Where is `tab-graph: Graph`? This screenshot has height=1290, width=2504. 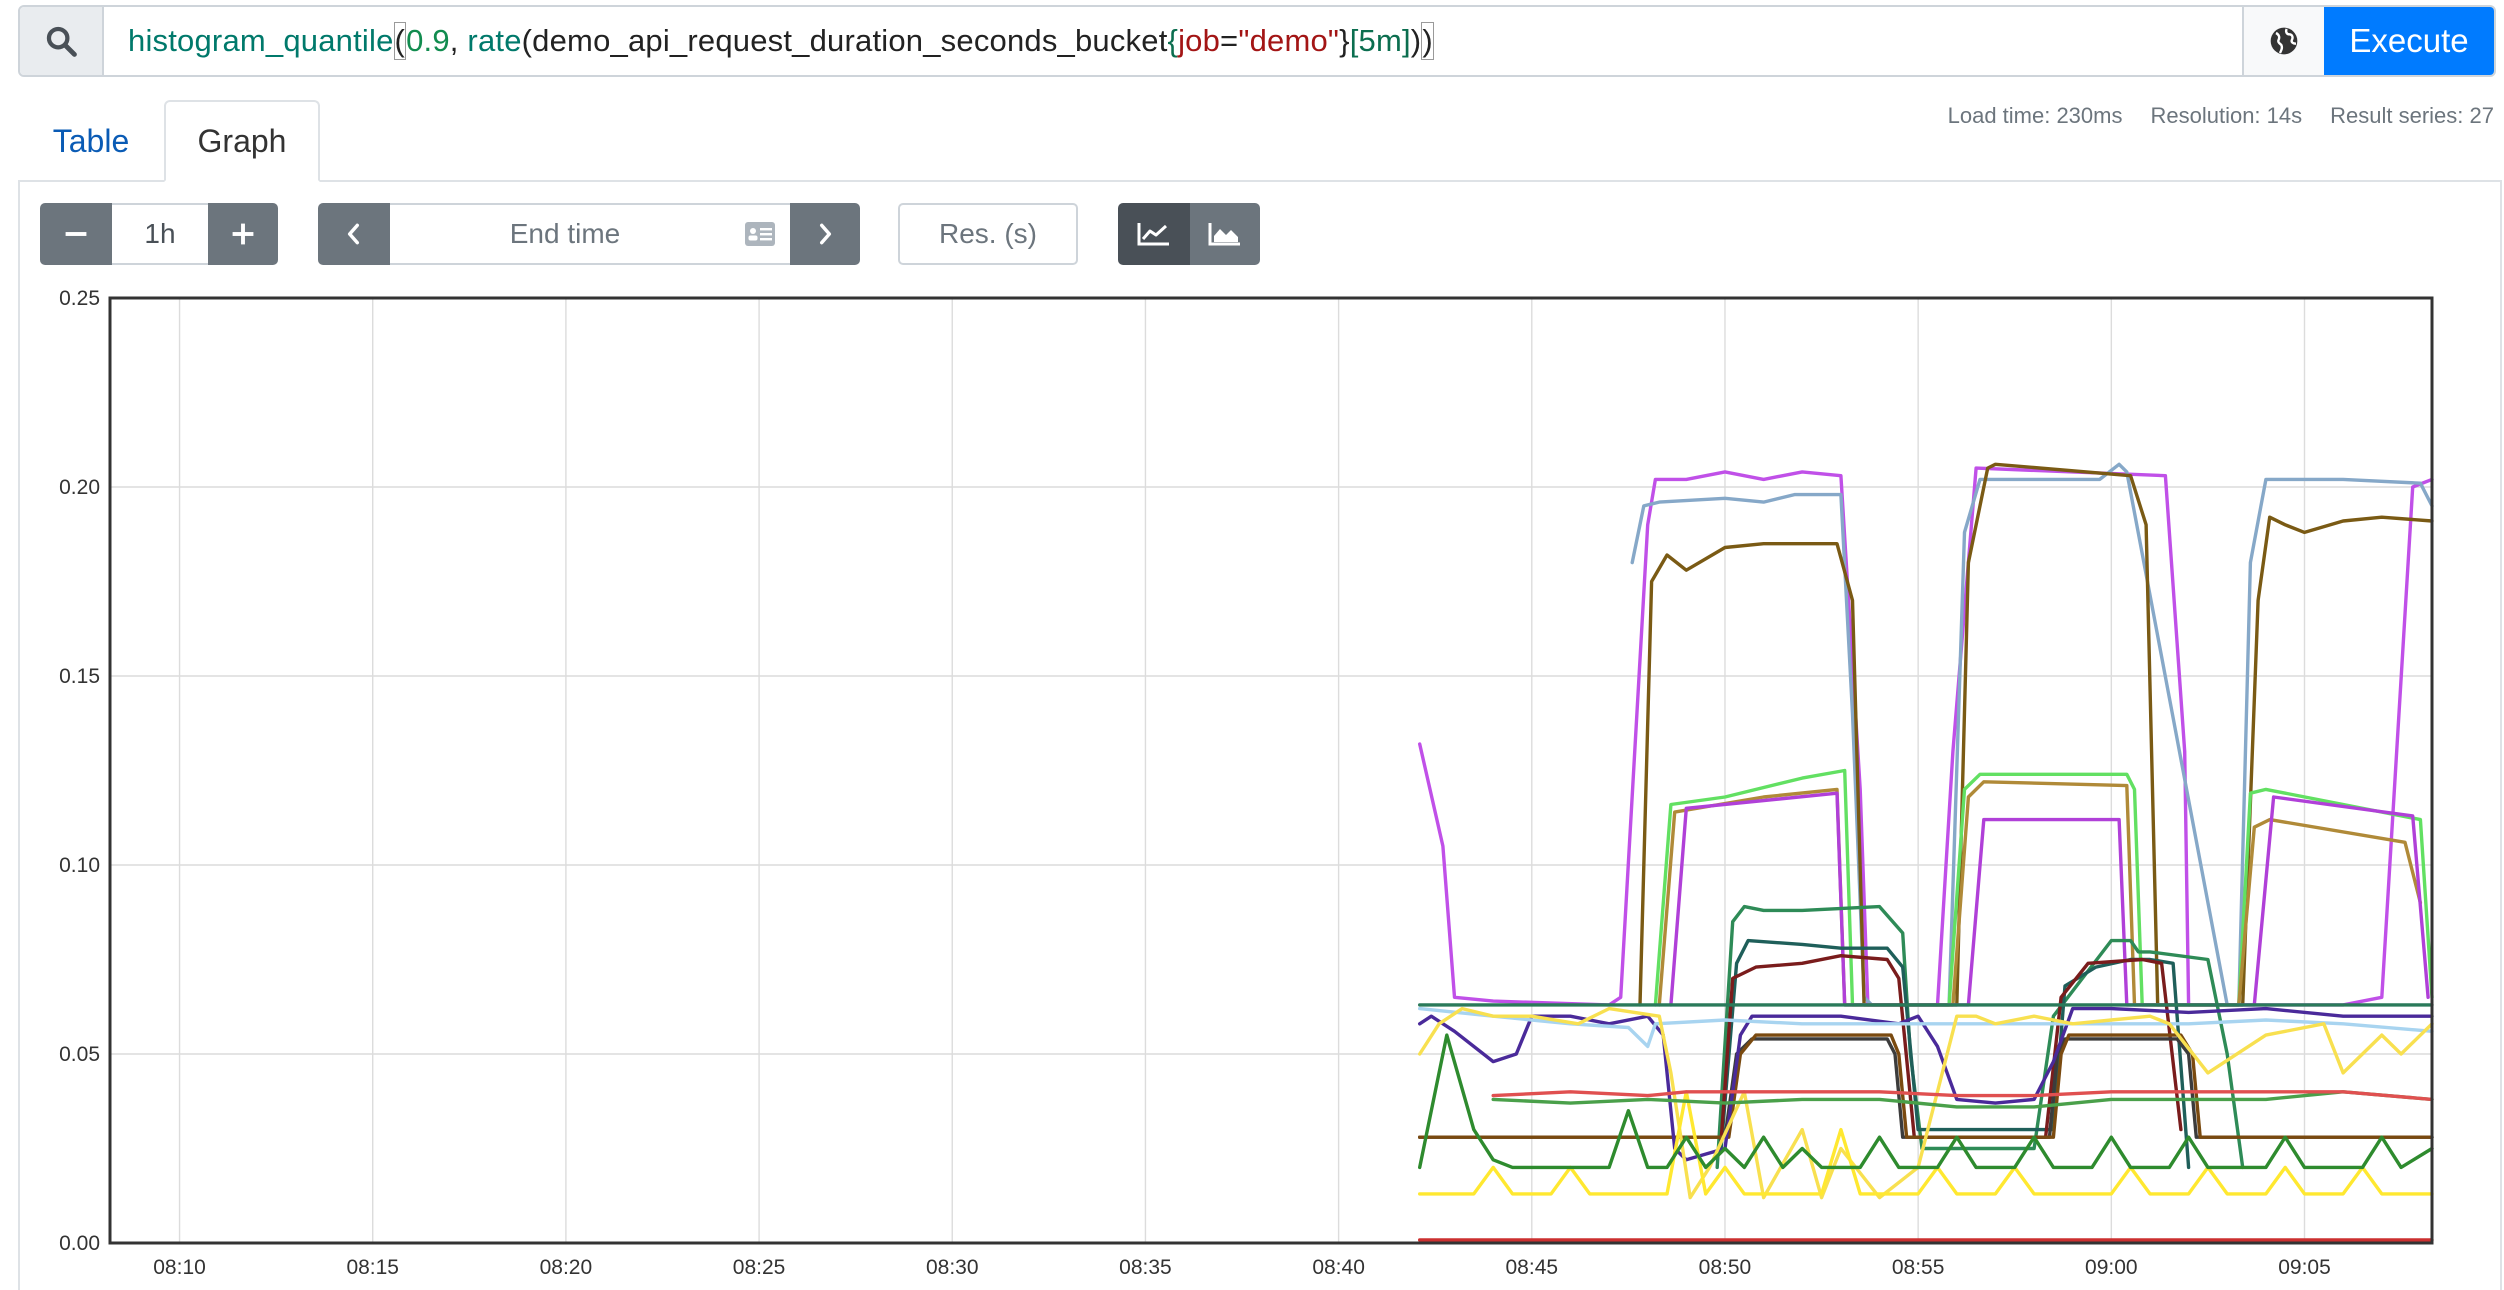 tab-graph: Graph is located at coordinates (242, 141).